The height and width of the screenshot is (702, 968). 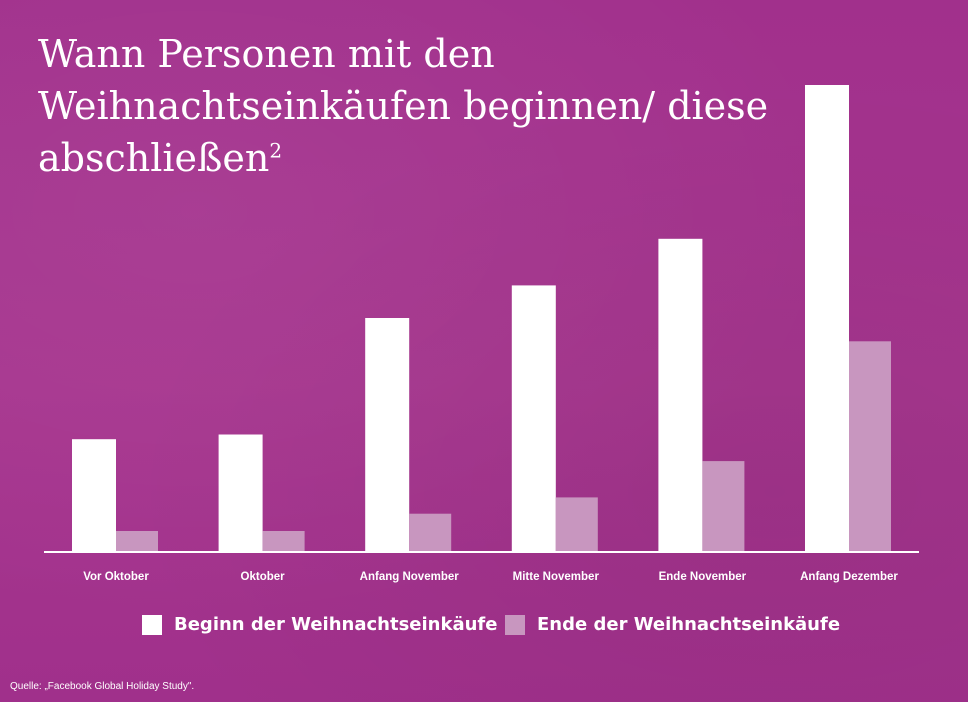 I want to click on x-tick-label: Oktober, so click(x=263, y=577).